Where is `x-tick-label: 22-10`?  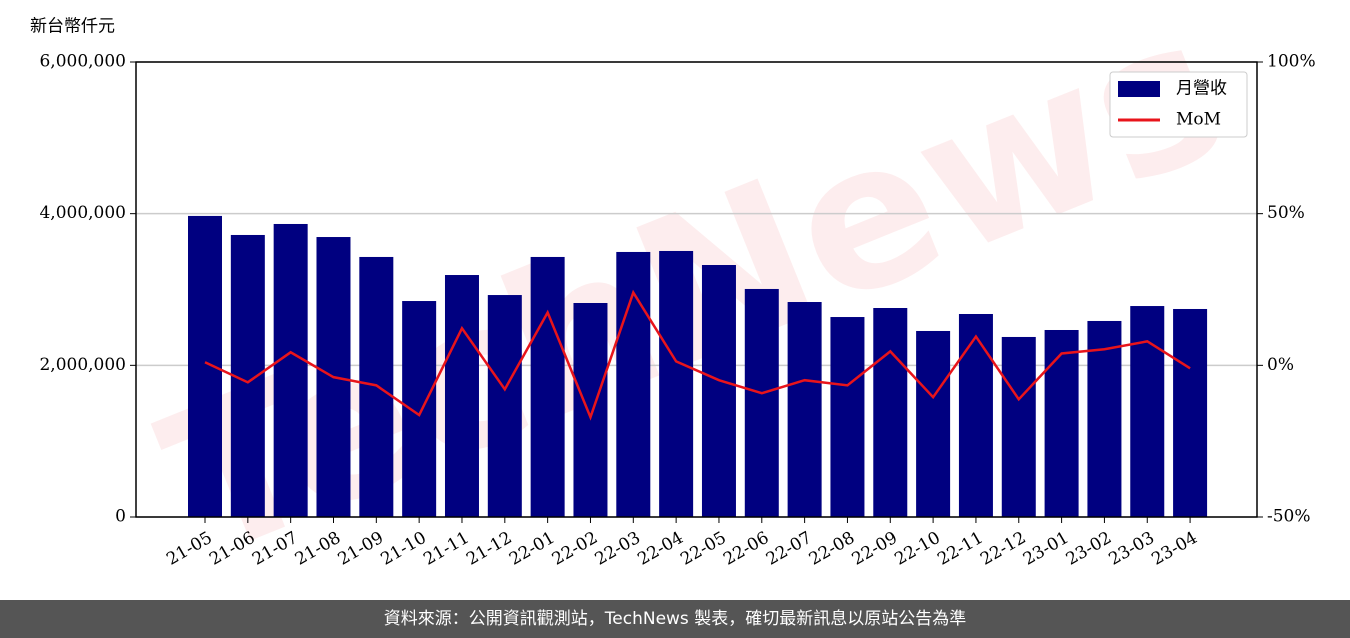
x-tick-label: 22-10 is located at coordinates (917, 549).